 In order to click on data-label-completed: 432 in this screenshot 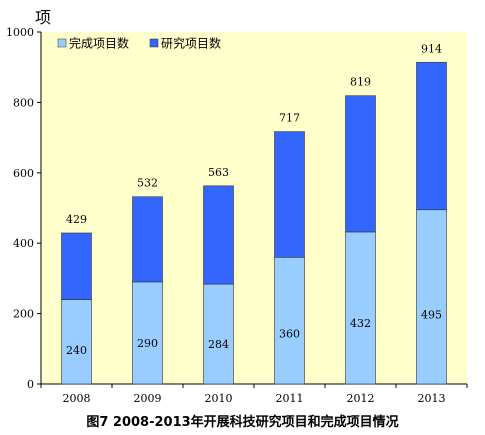, I will do `click(360, 323)`.